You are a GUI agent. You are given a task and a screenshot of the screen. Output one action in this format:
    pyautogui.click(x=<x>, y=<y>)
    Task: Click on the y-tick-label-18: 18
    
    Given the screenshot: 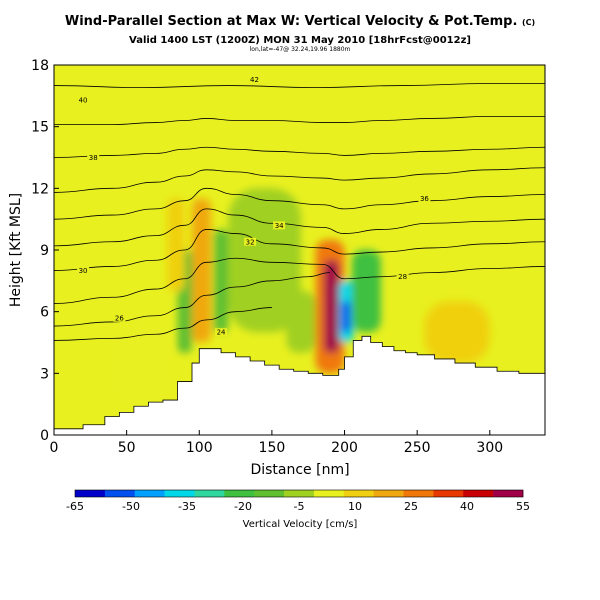 What is the action you would take?
    pyautogui.click(x=40, y=66)
    